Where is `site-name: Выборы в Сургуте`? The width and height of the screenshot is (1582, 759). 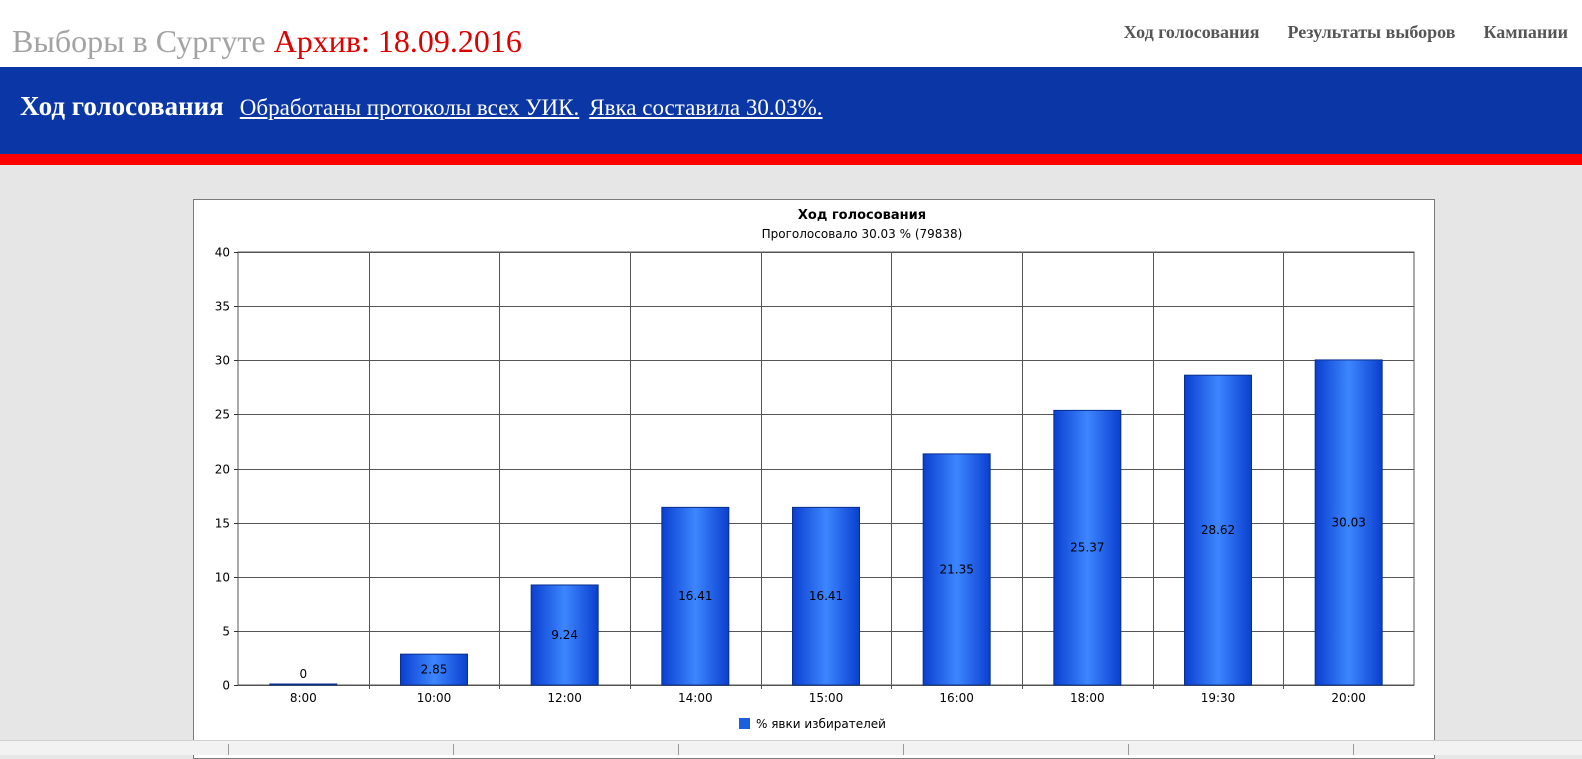 site-name: Выборы в Сургуте is located at coordinates (139, 41).